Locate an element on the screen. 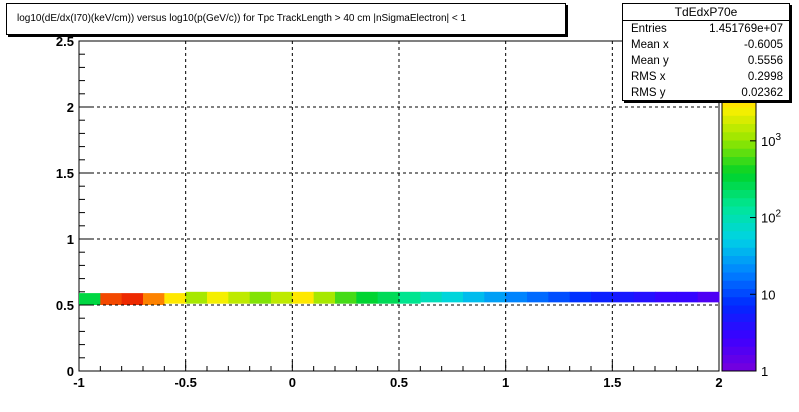 Image resolution: width=799 pixels, height=412 pixels. palette-label: 1 is located at coordinates (764, 371).